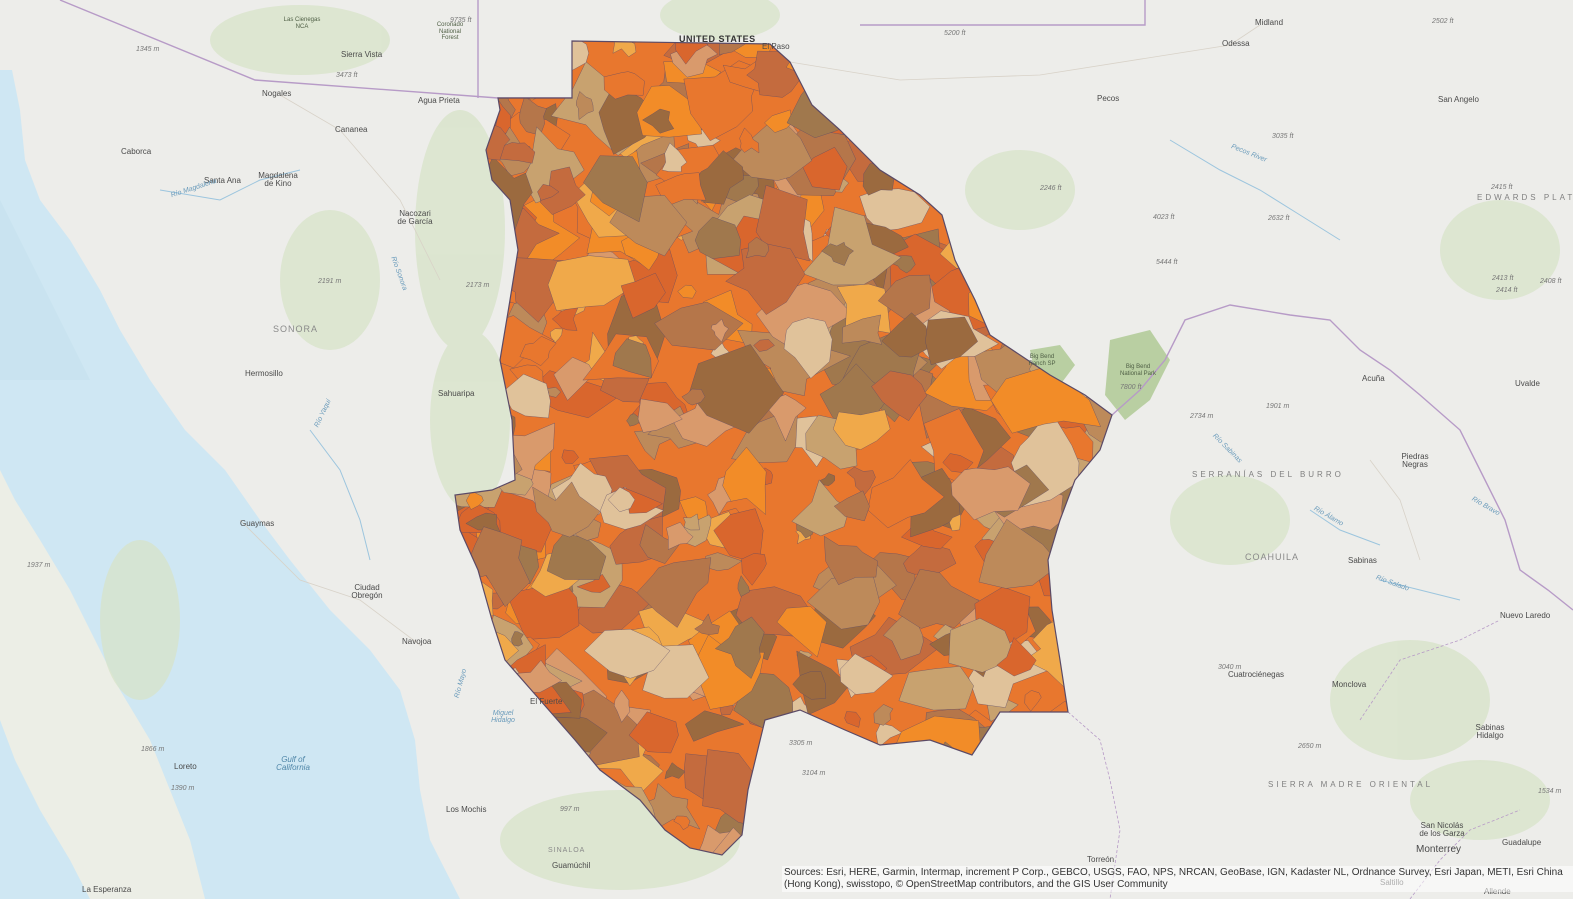 The image size is (1573, 899). What do you see at coordinates (1138, 370) in the screenshot?
I see `park-big-bend-national: Big Bend National Park` at bounding box center [1138, 370].